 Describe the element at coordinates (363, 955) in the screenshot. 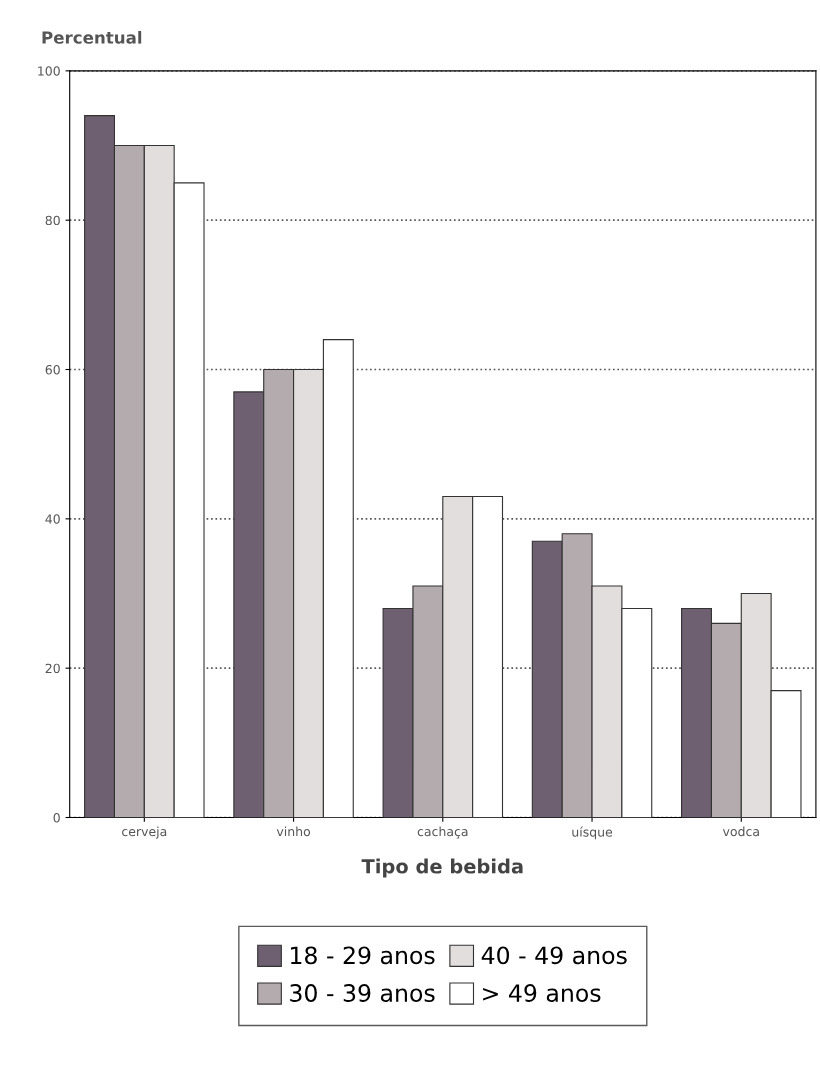

I see `legend-label: 18 - 29 anos` at that location.